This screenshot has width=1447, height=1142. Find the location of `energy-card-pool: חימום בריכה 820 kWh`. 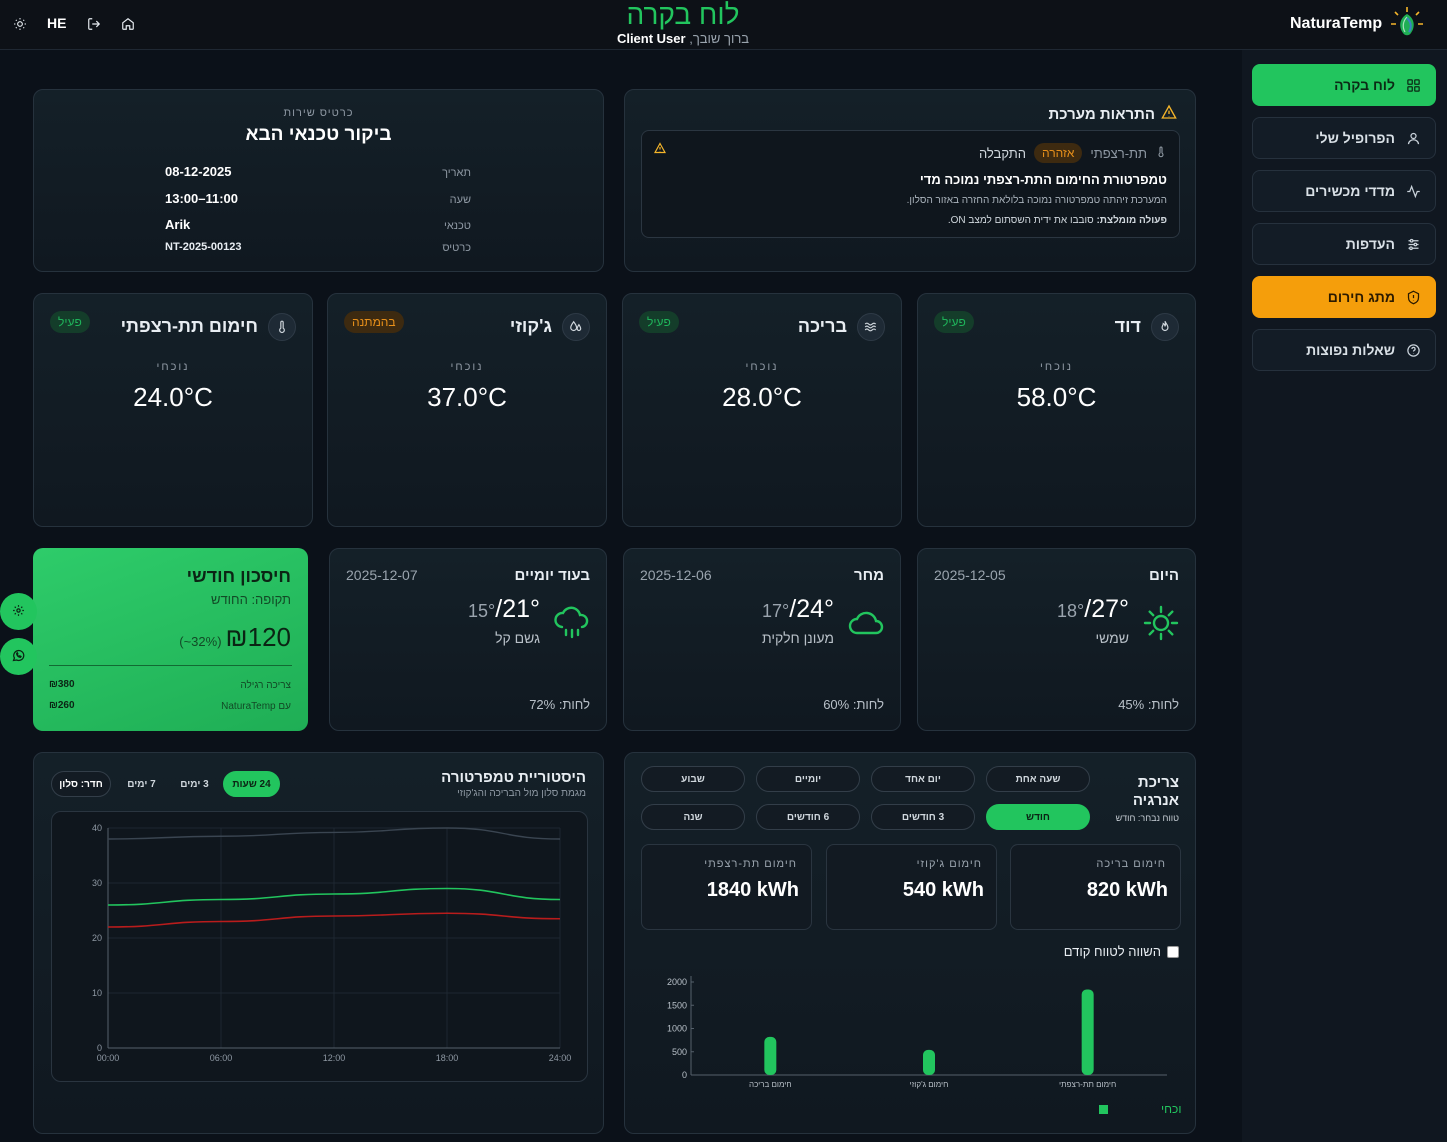

energy-card-pool: חימום בריכה 820 kWh is located at coordinates (1095, 887).